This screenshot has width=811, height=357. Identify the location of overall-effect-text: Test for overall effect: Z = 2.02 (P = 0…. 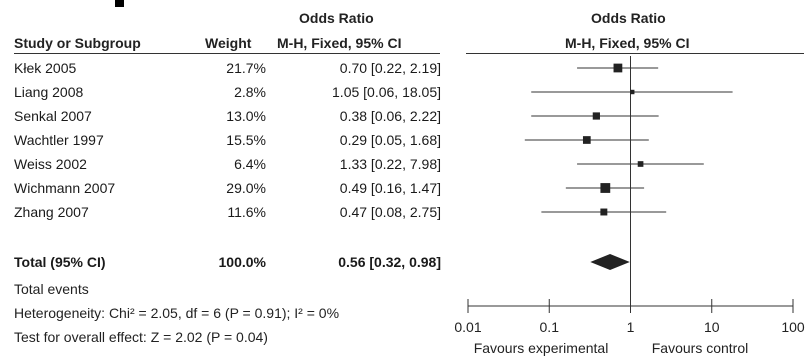
(141, 337).